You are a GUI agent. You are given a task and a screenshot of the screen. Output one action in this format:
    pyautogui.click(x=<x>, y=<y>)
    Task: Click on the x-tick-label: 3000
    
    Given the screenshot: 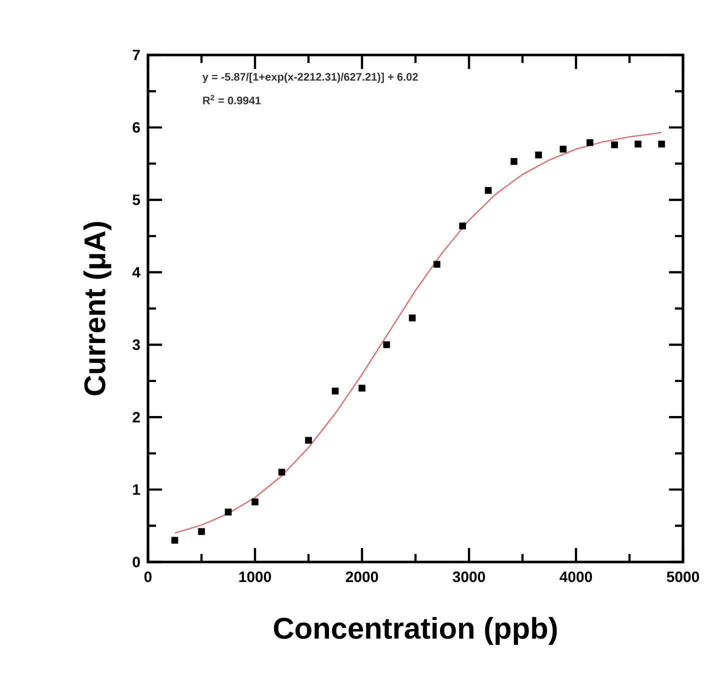 What is the action you would take?
    pyautogui.click(x=468, y=577)
    